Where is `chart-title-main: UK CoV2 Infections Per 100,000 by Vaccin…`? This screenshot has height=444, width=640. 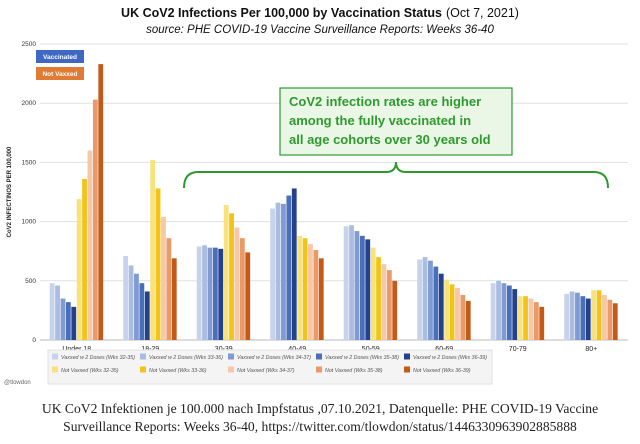
chart-title-main: UK CoV2 Infections Per 100,000 by Vaccin… is located at coordinates (281, 13).